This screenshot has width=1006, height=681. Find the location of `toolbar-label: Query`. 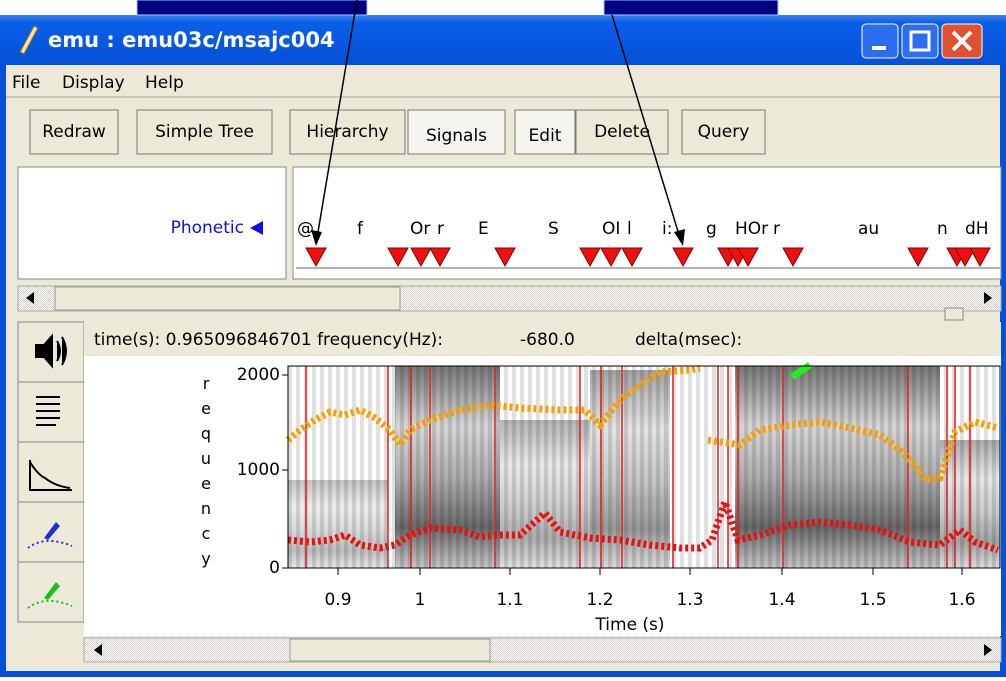

toolbar-label: Query is located at coordinates (724, 132).